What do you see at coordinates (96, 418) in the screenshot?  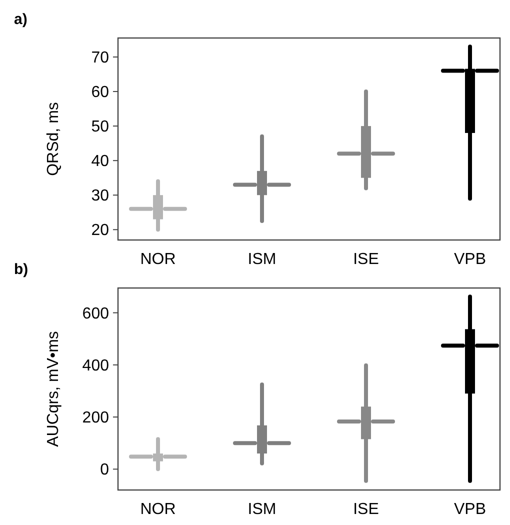 I see `y-tick-label: 200` at bounding box center [96, 418].